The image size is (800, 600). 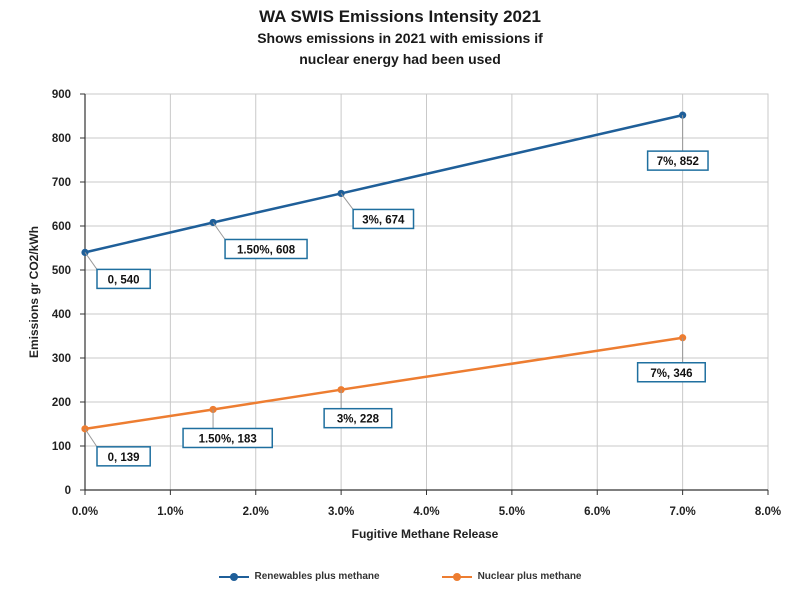 What do you see at coordinates (529, 576) in the screenshot?
I see `legend-label-nuclear: Nuclear plus methane` at bounding box center [529, 576].